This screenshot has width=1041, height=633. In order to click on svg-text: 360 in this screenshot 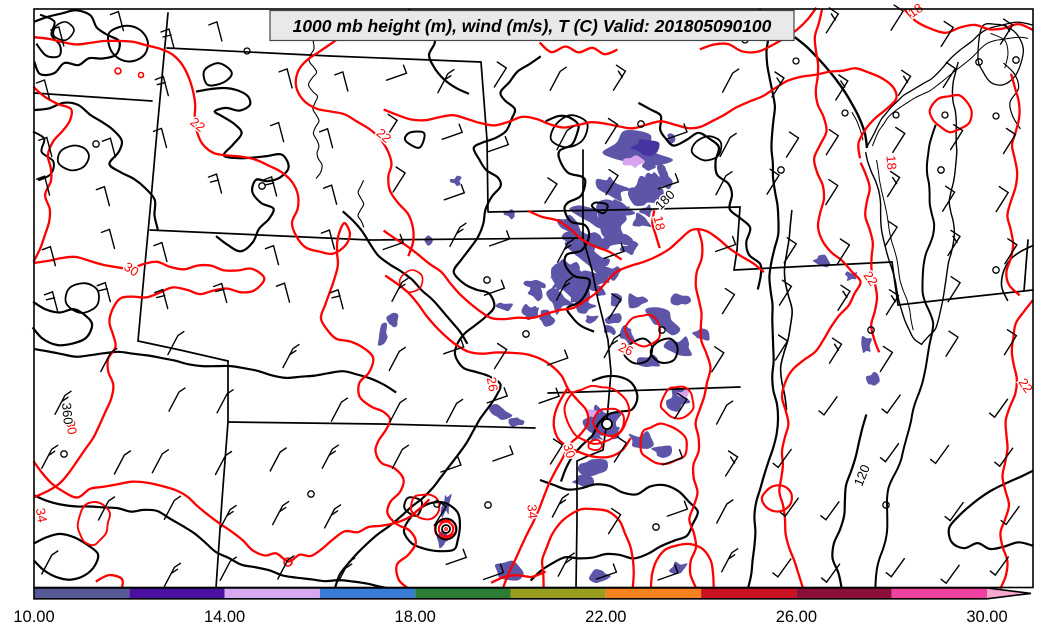, I will do `click(67, 413)`.